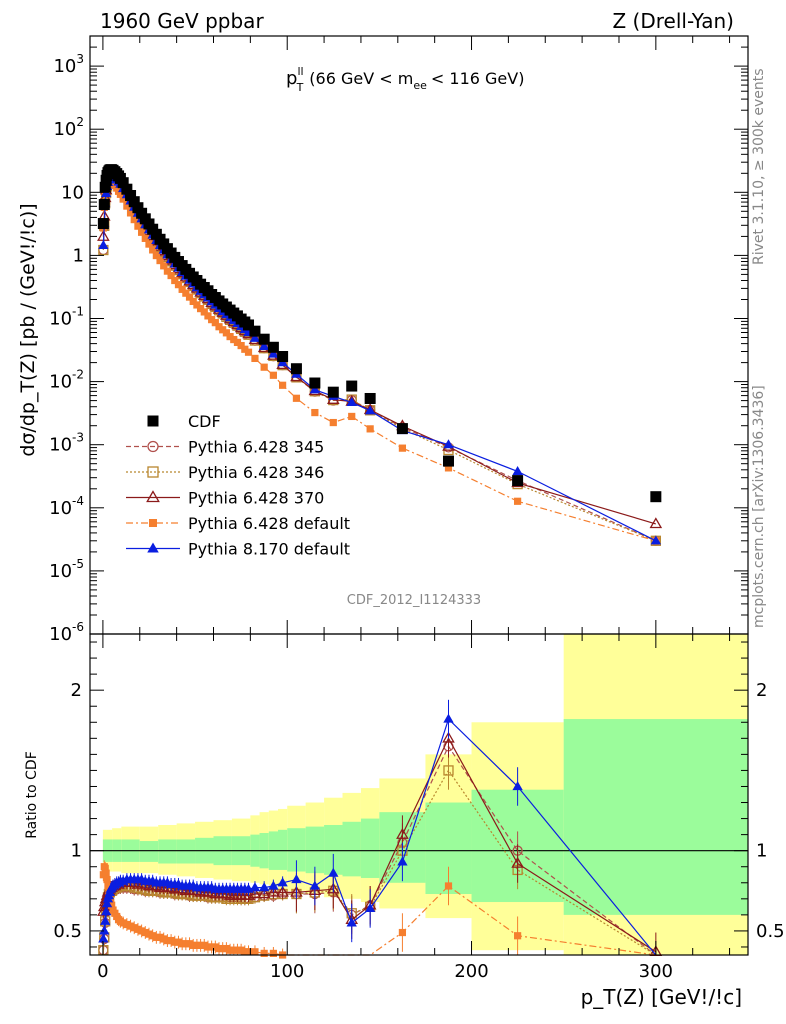 Image resolution: width=786 pixels, height=1024 pixels. What do you see at coordinates (761, 690) in the screenshot?
I see `ratio-y-tick-label-right: 2` at bounding box center [761, 690].